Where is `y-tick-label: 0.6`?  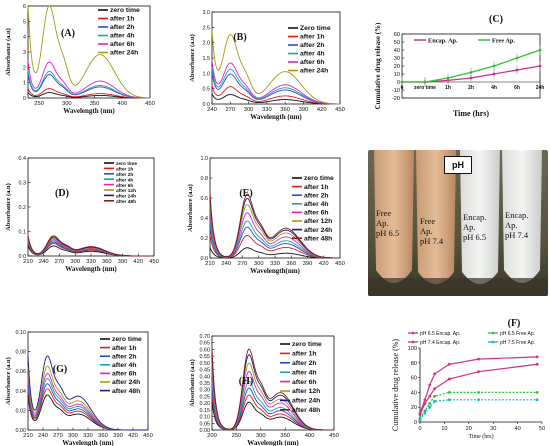
y-tick-label: 0.6 is located at coordinates (205, 199).